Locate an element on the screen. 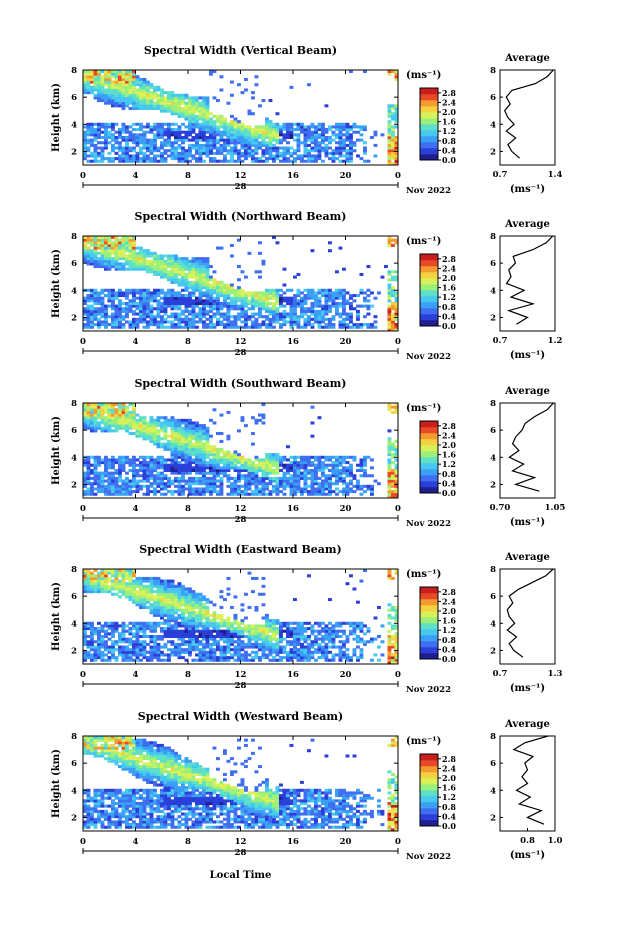 The height and width of the screenshot is (929, 618). y-tick-label: 2 is located at coordinates (74, 152).